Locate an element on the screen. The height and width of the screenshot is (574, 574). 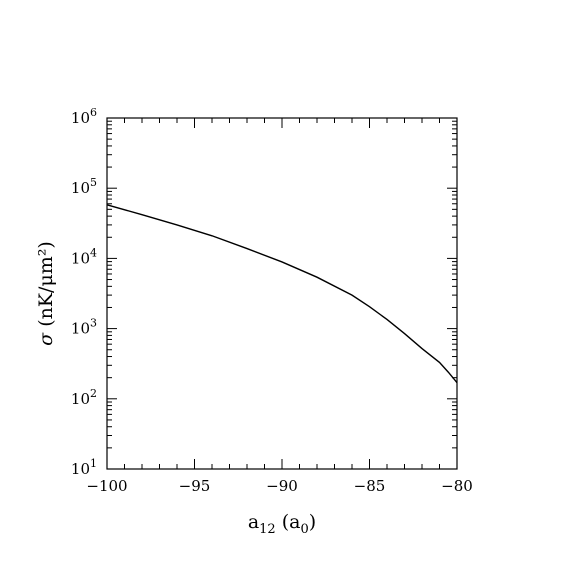
y-tick-label: 10¹ is located at coordinates (84, 467).